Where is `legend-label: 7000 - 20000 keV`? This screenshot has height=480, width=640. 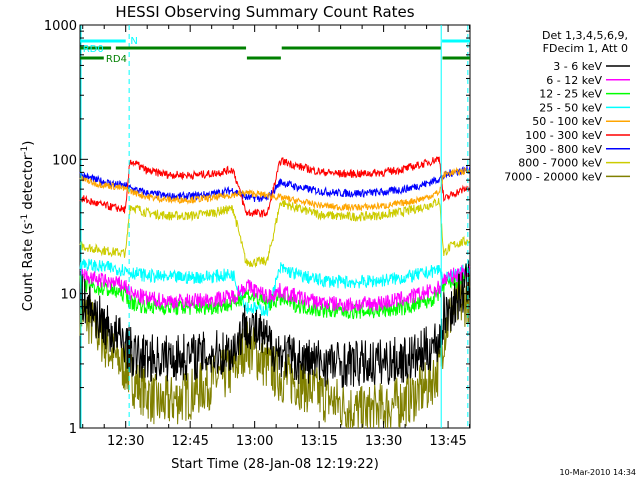
legend-label: 7000 - 20000 keV is located at coordinates (553, 176).